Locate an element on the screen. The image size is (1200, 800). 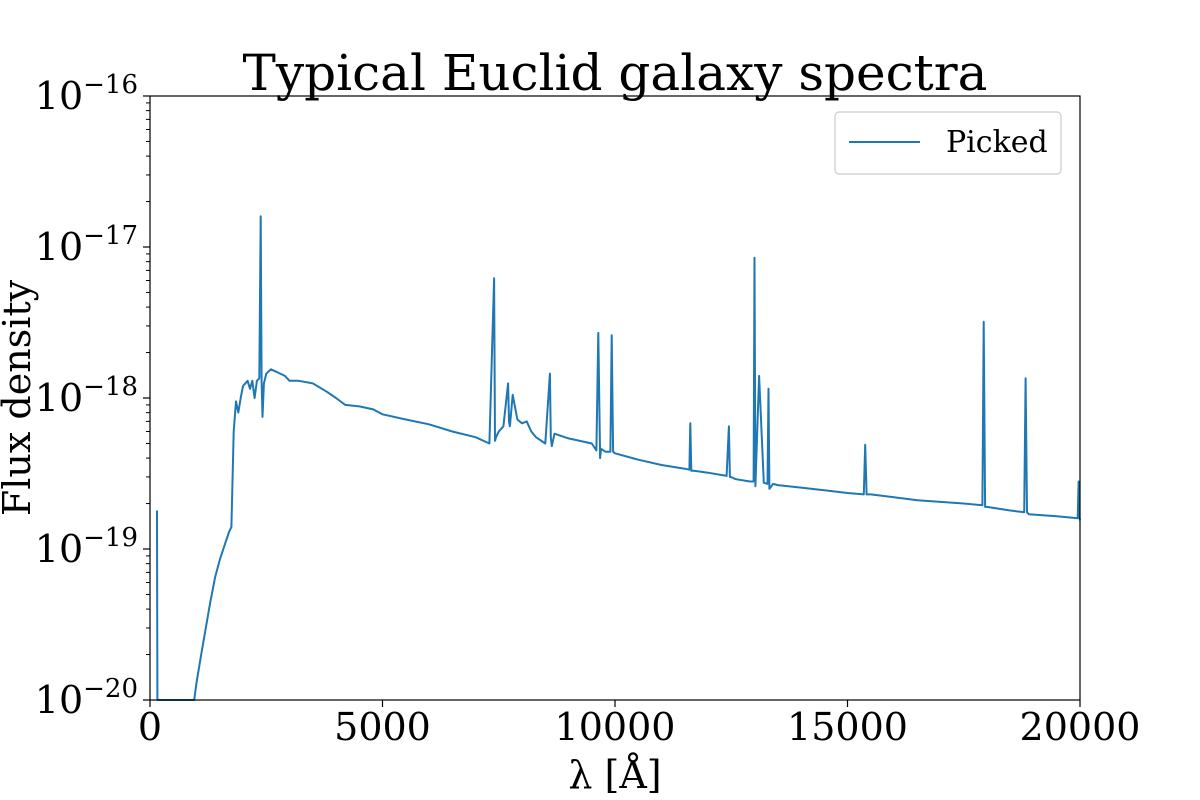
x-tick-label: 5000 is located at coordinates (382, 727).